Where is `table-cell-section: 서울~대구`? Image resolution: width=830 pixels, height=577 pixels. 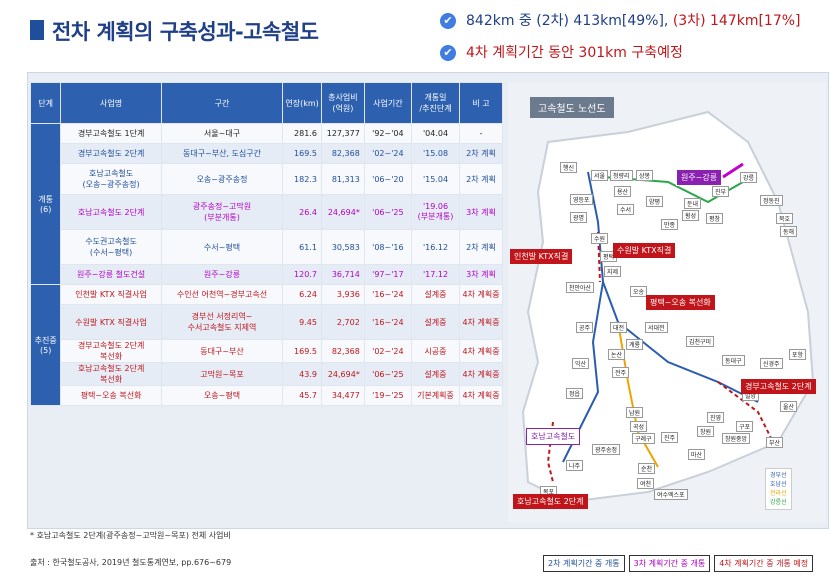
table-cell-section: 서울~대구 is located at coordinates (222, 133).